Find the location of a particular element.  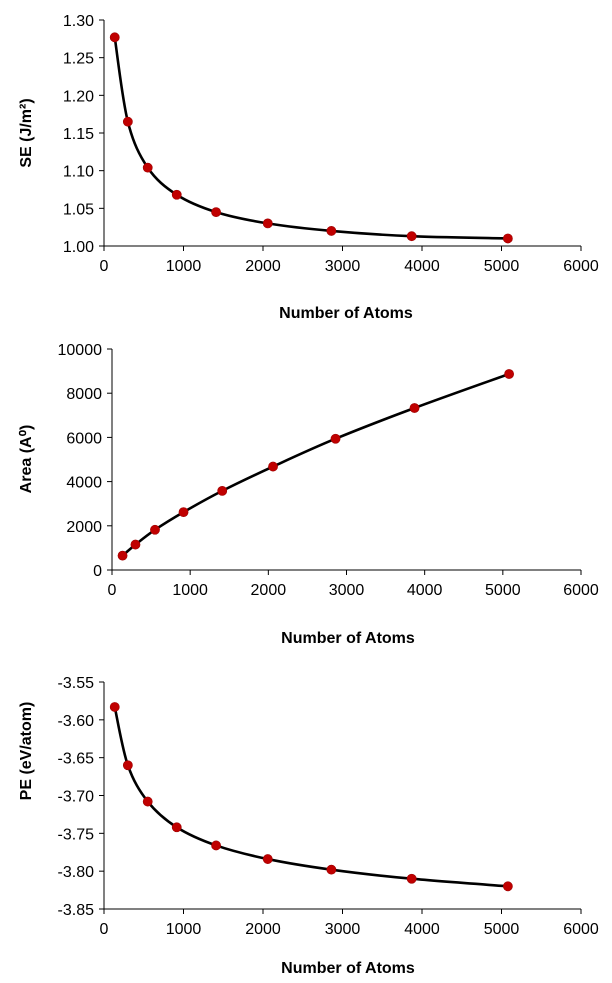

chart-pe-x-tick-label: 5000 is located at coordinates (502, 929).